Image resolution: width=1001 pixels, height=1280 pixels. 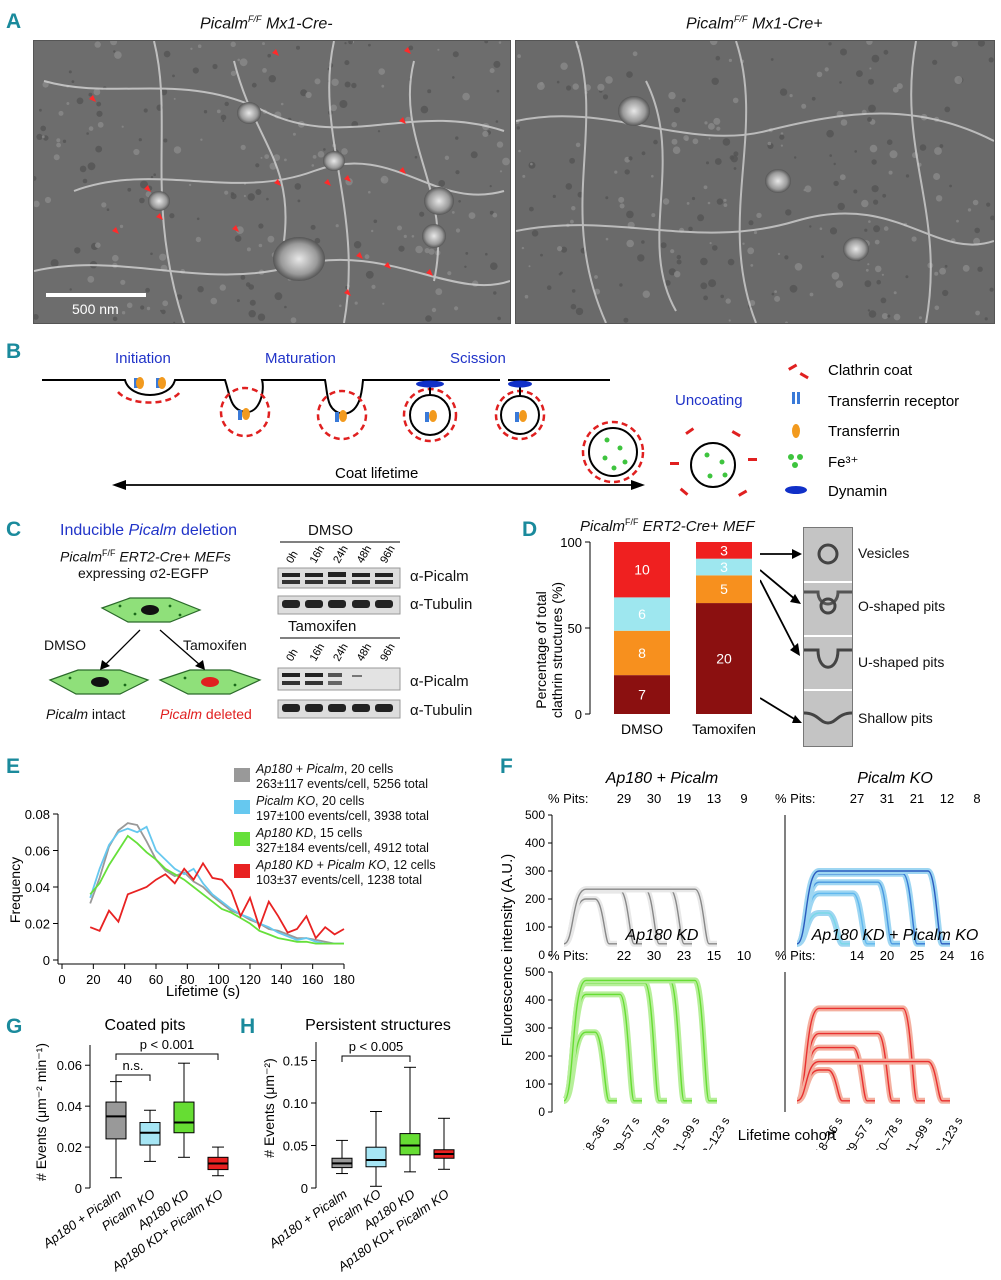 I want to click on box, so click(x=410, y=1144).